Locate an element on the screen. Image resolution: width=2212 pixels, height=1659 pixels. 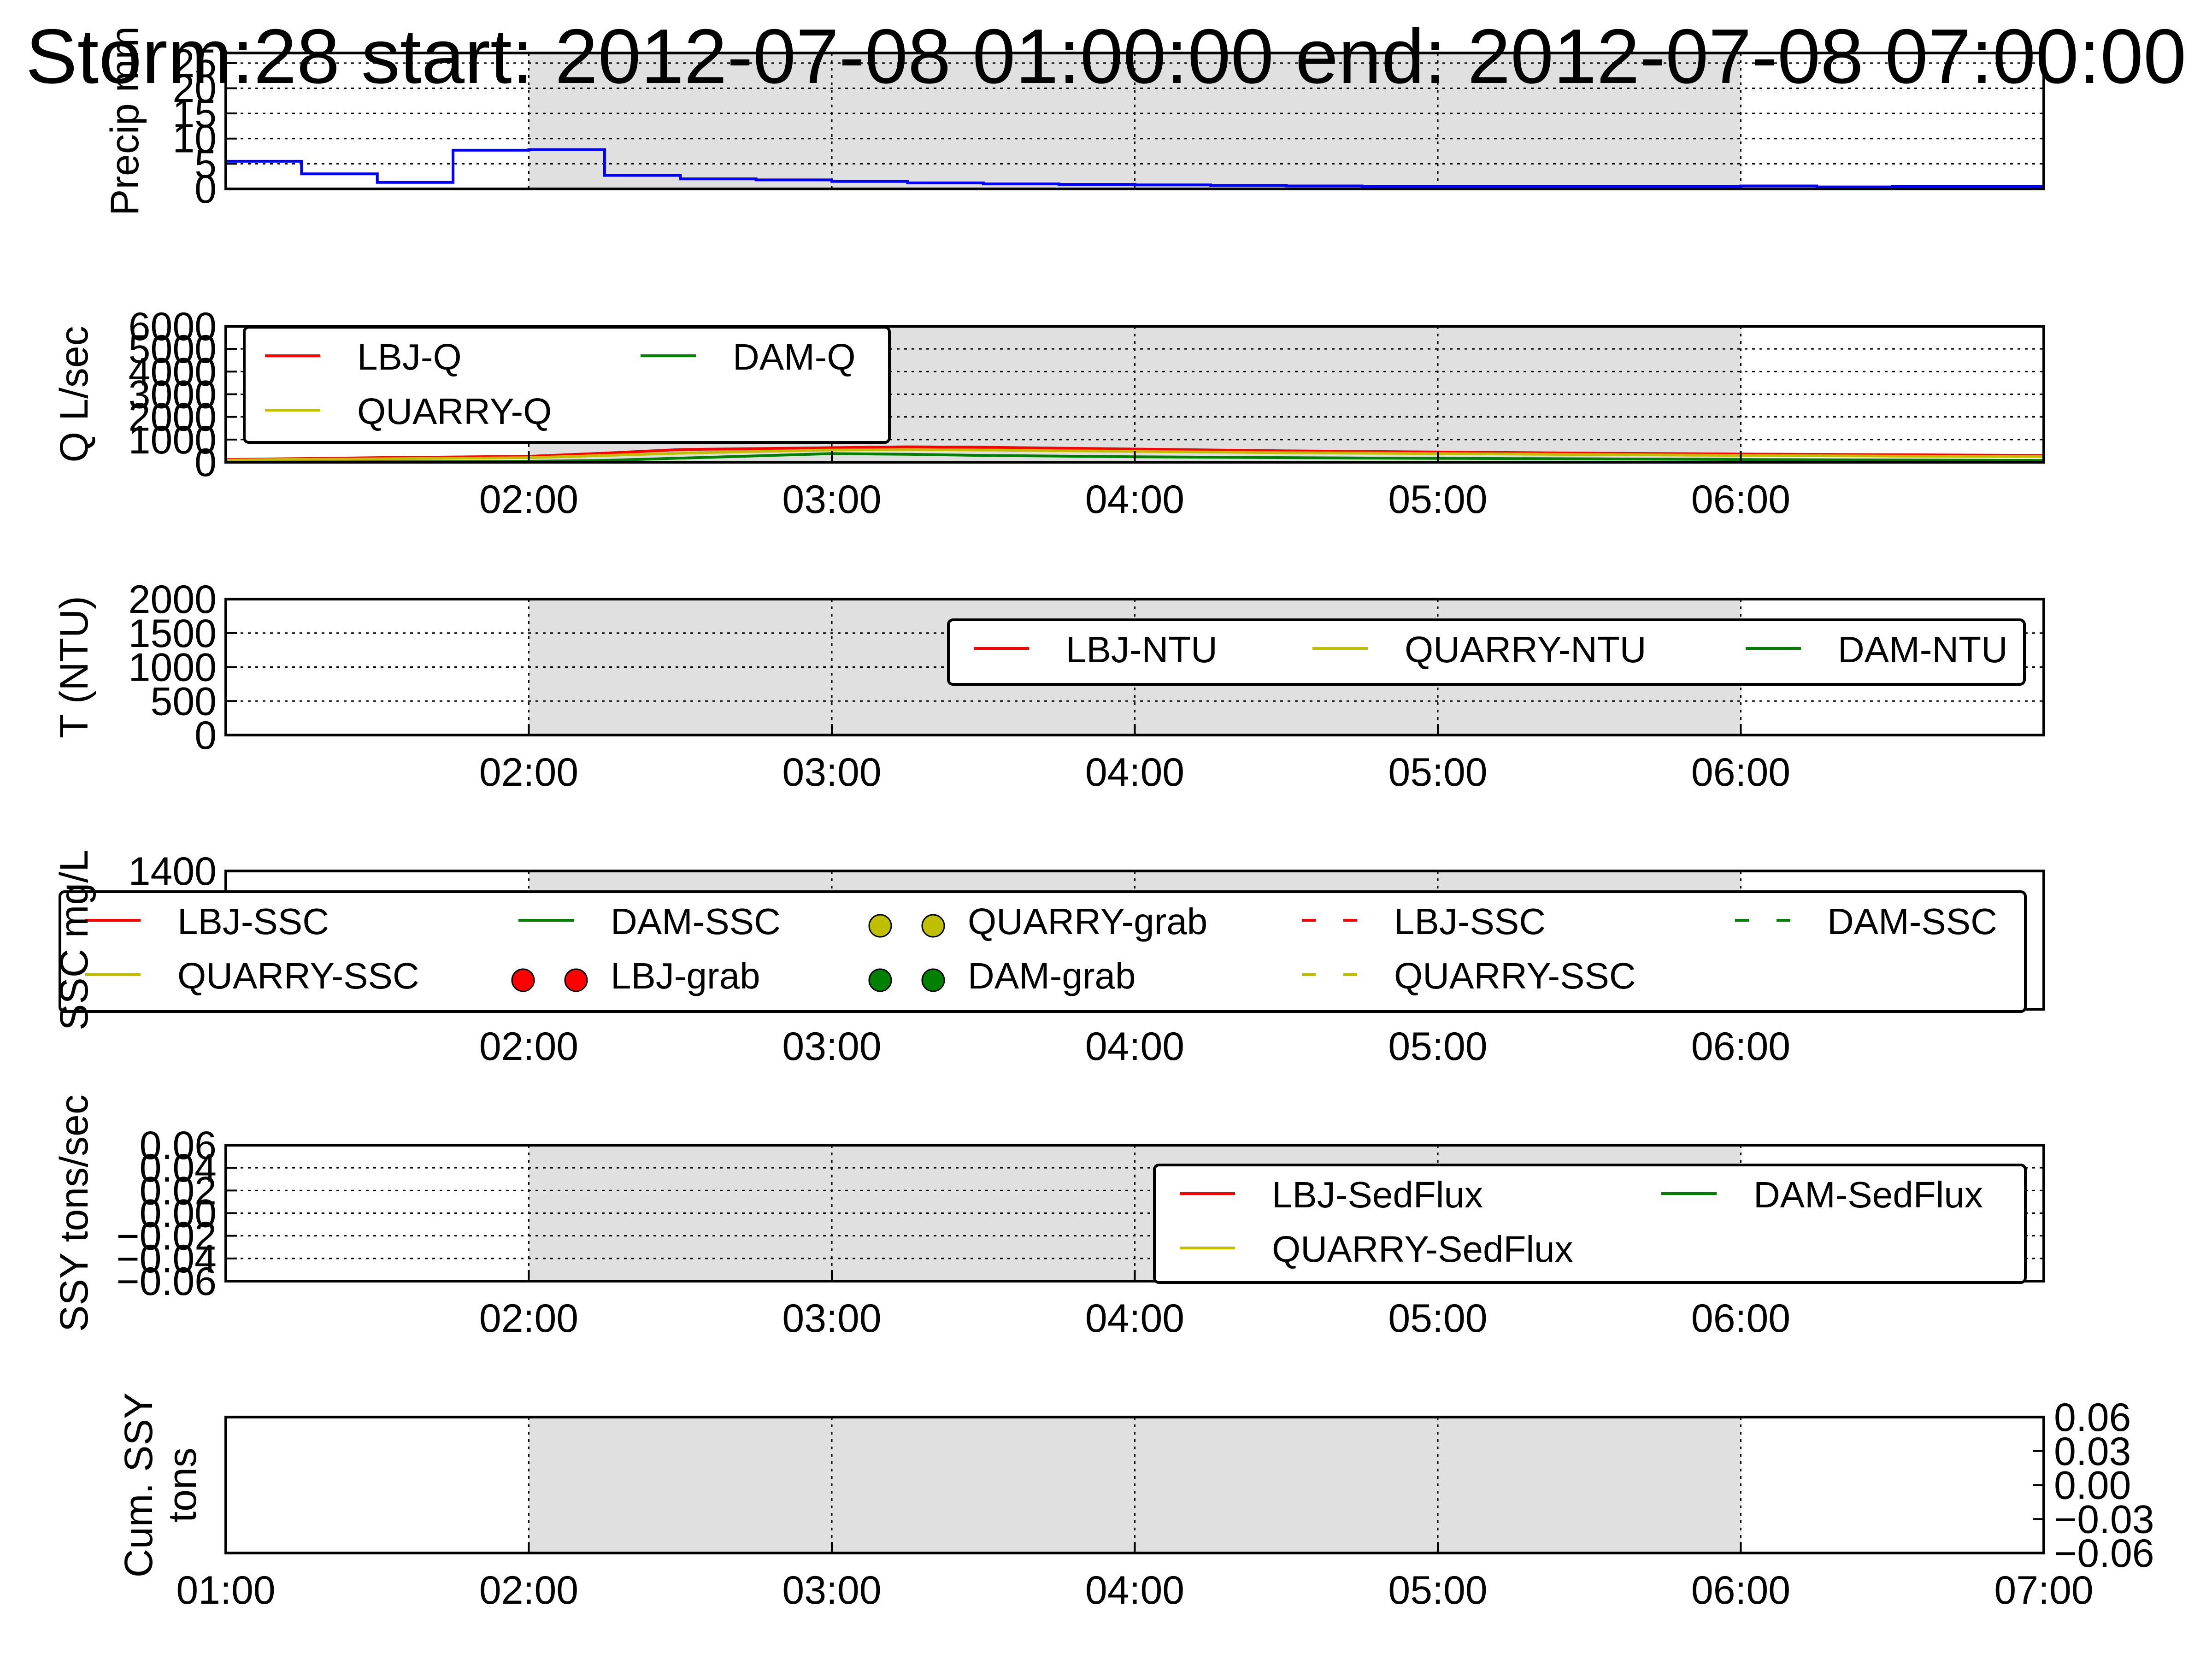
discharge-xtick-label: 03:00 is located at coordinates (831, 499).